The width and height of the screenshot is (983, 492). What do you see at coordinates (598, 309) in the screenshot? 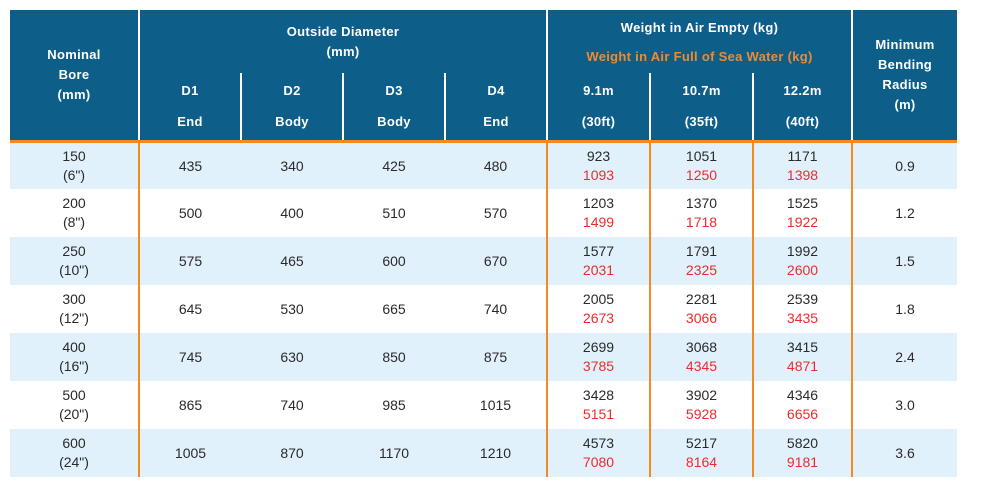
I see `cell-weight-9-1m: 2005 2673` at bounding box center [598, 309].